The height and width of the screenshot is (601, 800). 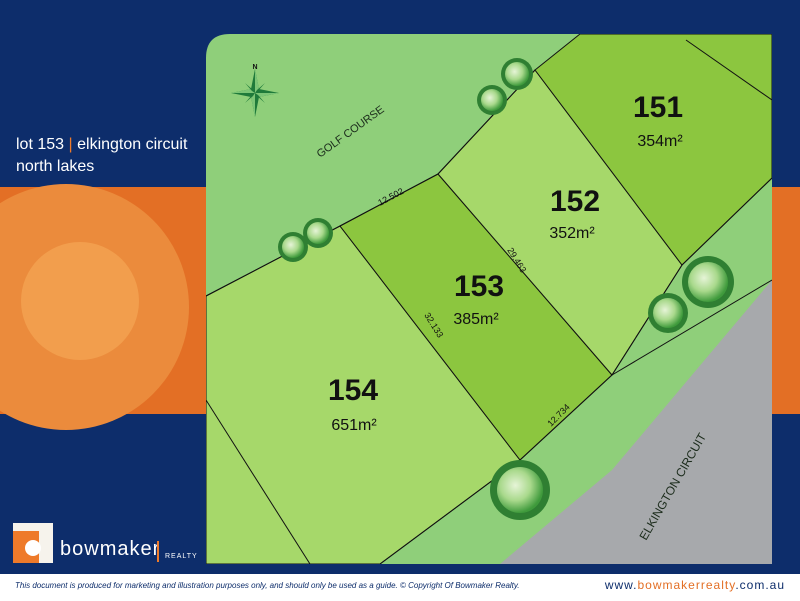 What do you see at coordinates (80, 301) in the screenshot?
I see `decorative-circle-inner` at bounding box center [80, 301].